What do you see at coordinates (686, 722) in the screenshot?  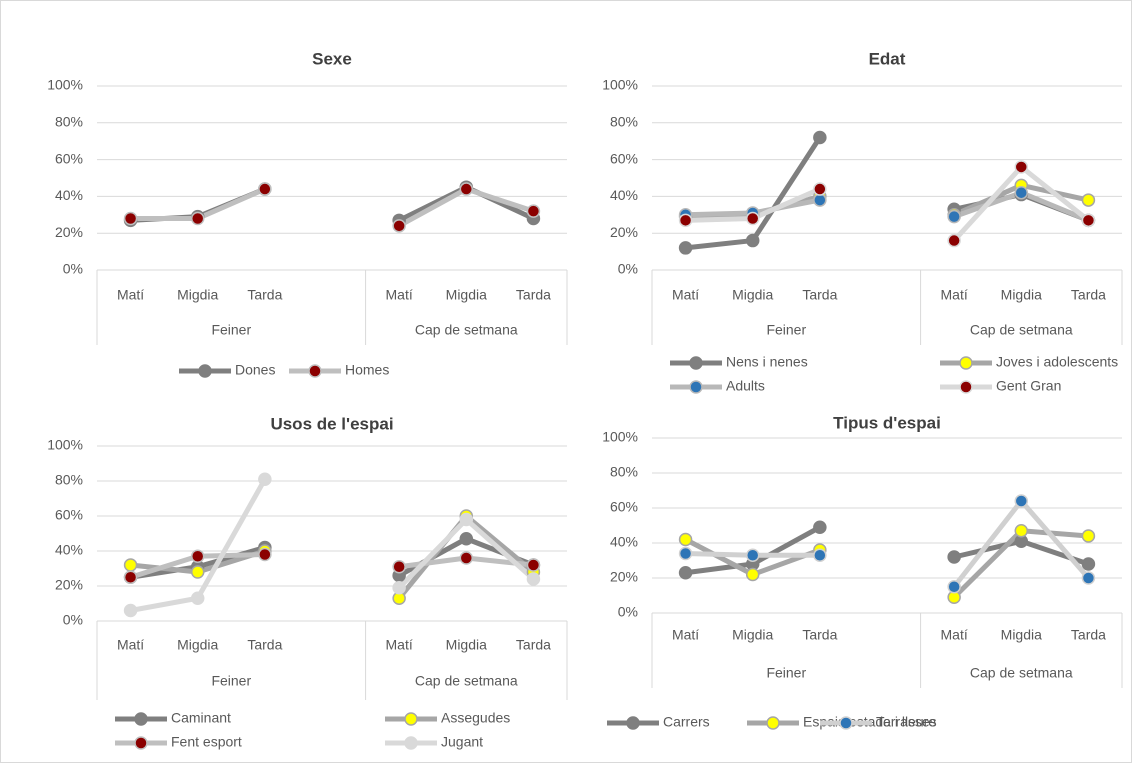 I see `legend-label: Carrers` at bounding box center [686, 722].